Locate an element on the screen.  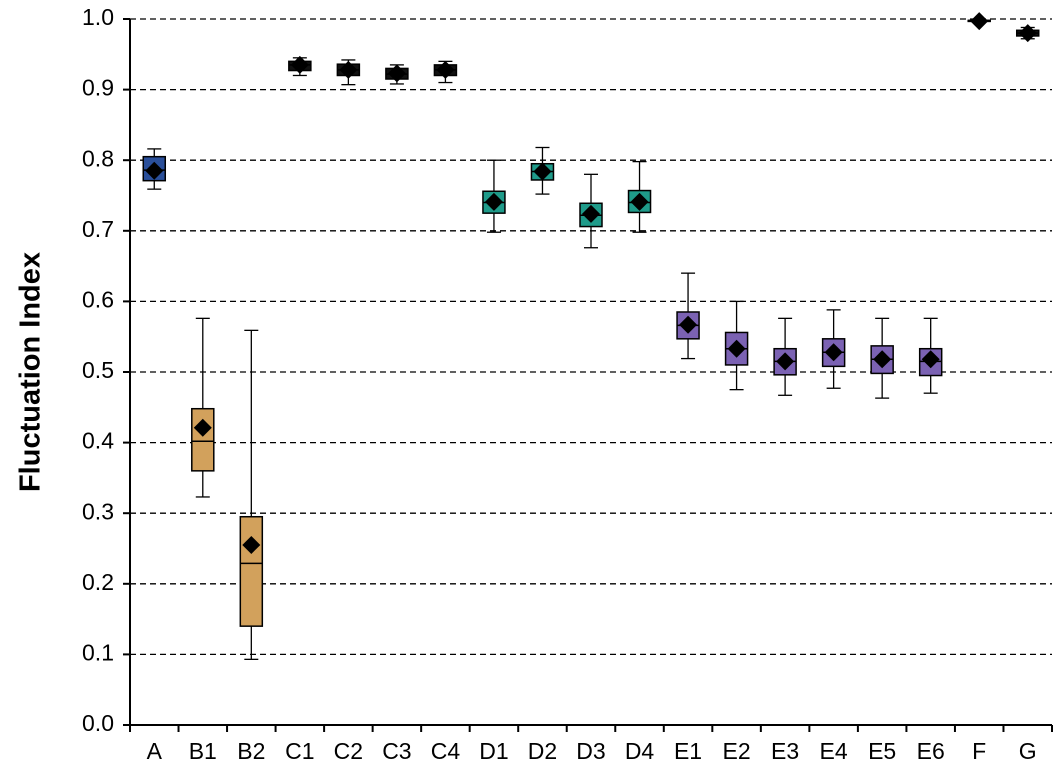
y-tick-label: 0.0 is located at coordinates (98, 723).